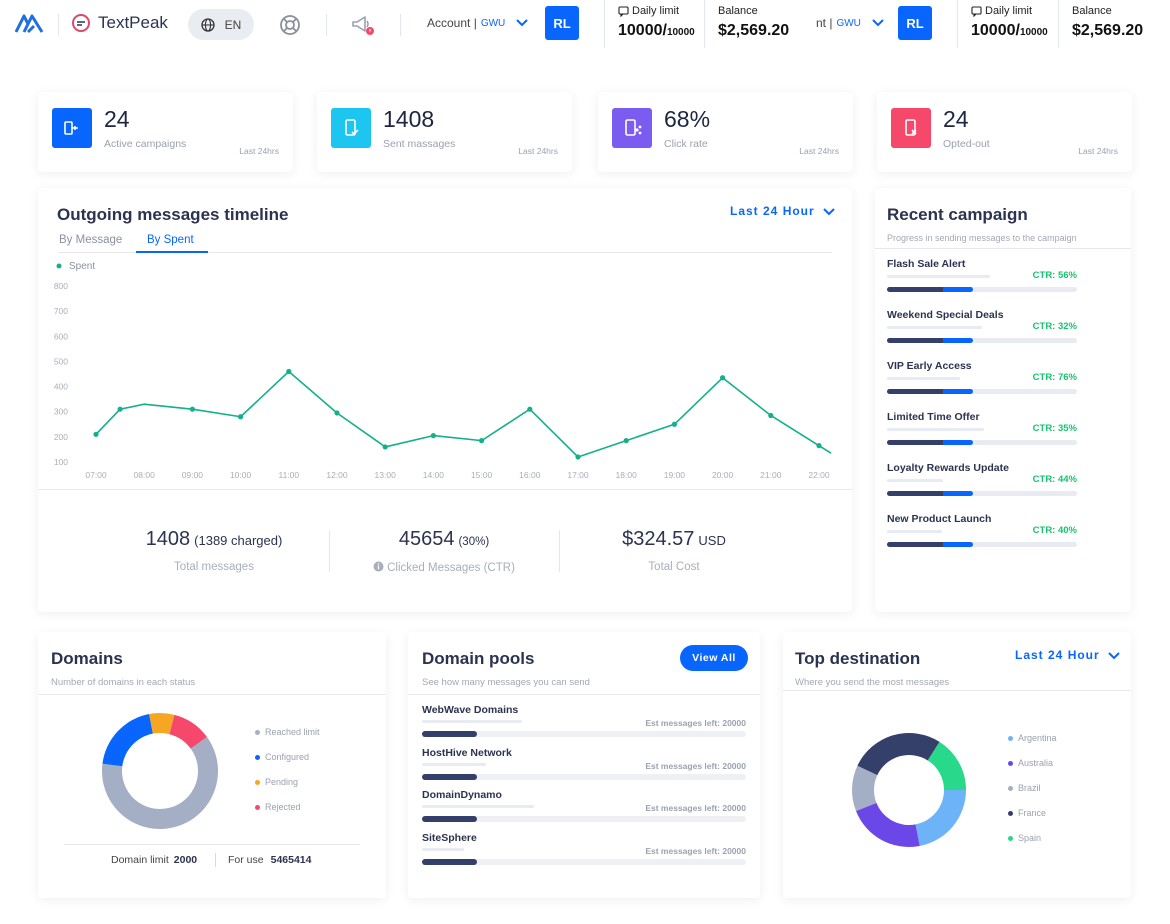 This screenshot has height=924, width=1170. I want to click on domains-title: Domains, so click(87, 658).